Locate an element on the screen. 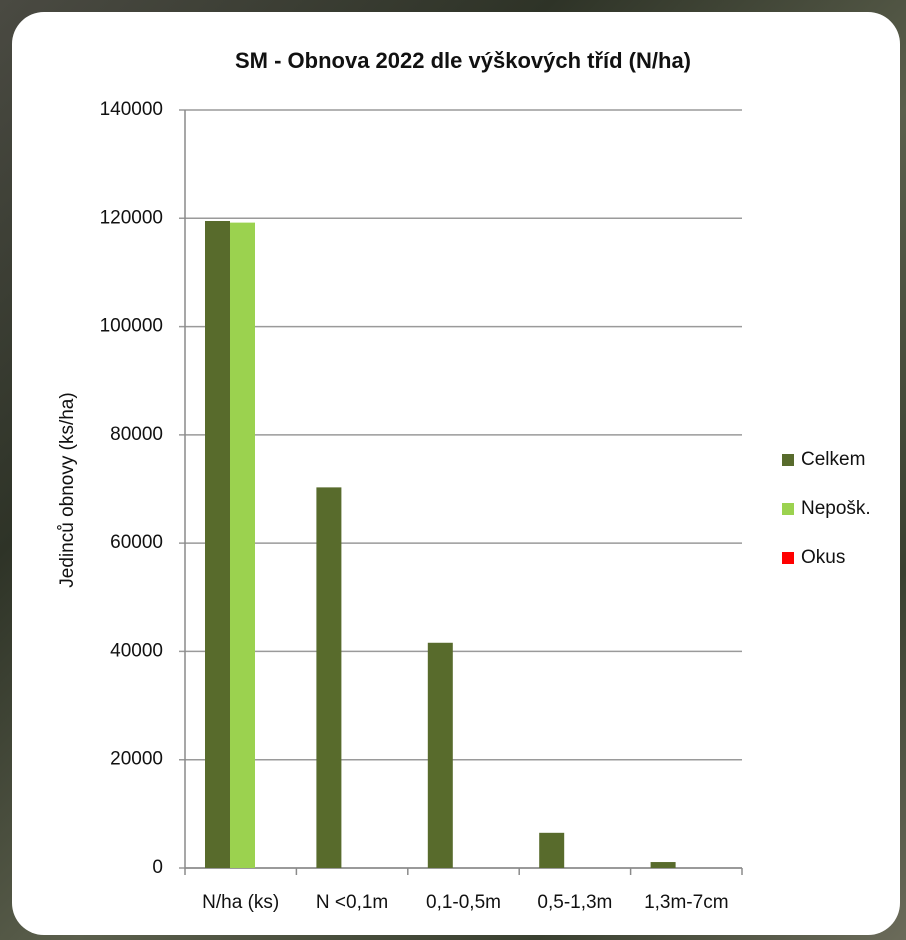  x-tick-label: 1,3m-7cm is located at coordinates (686, 902).